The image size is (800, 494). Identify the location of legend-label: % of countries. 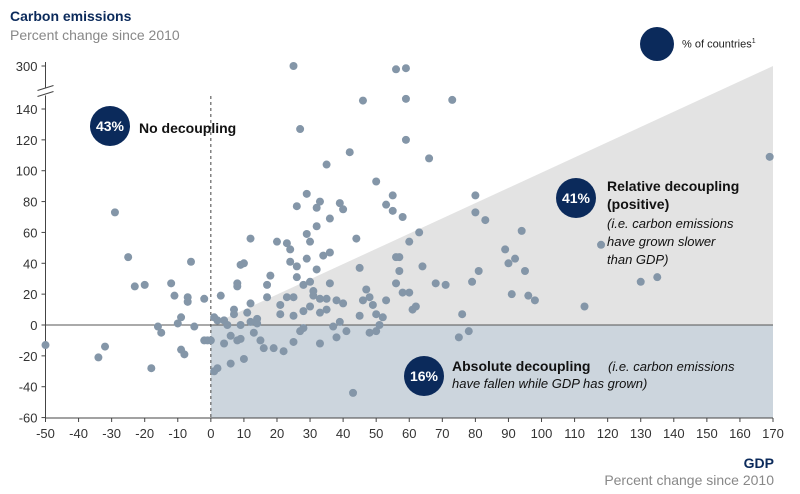
(717, 44).